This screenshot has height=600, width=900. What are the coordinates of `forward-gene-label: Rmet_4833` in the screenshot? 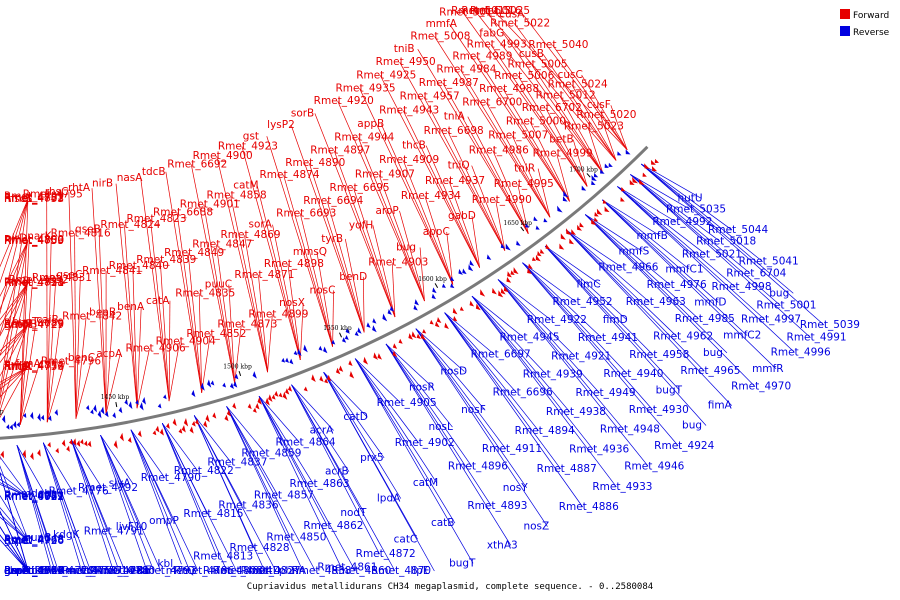 It's located at (34, 241).